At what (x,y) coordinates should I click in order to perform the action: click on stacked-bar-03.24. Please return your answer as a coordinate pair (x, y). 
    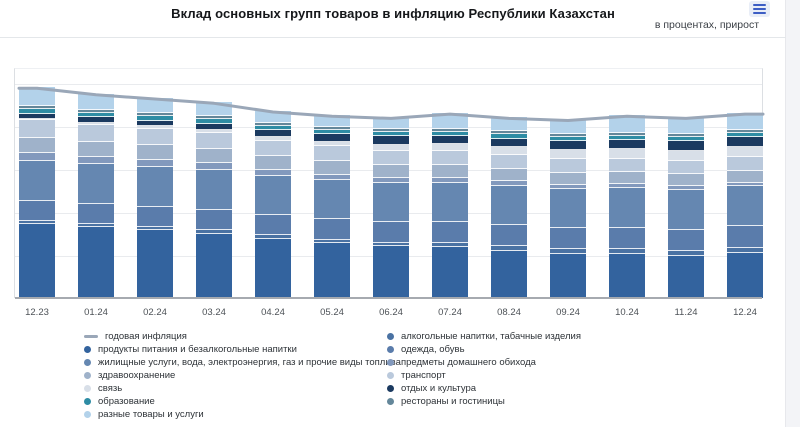
    Looking at the image, I should click on (214, 200).